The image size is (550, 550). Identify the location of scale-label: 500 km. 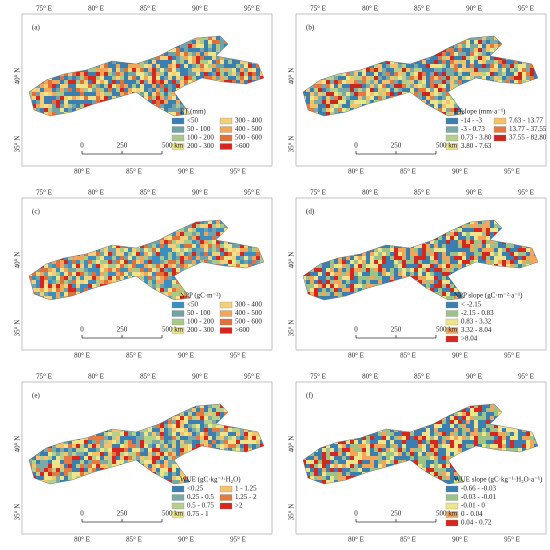
(173, 330).